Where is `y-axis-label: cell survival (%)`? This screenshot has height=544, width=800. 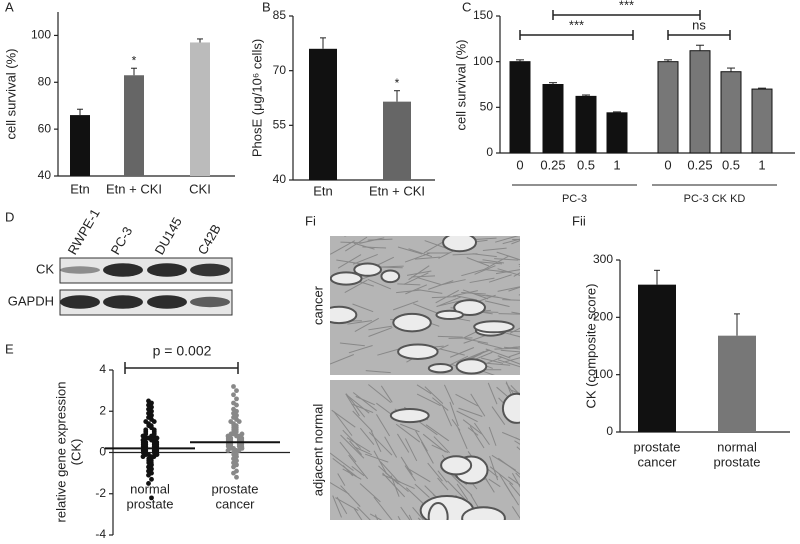 y-axis-label: cell survival (%) is located at coordinates (460, 84).